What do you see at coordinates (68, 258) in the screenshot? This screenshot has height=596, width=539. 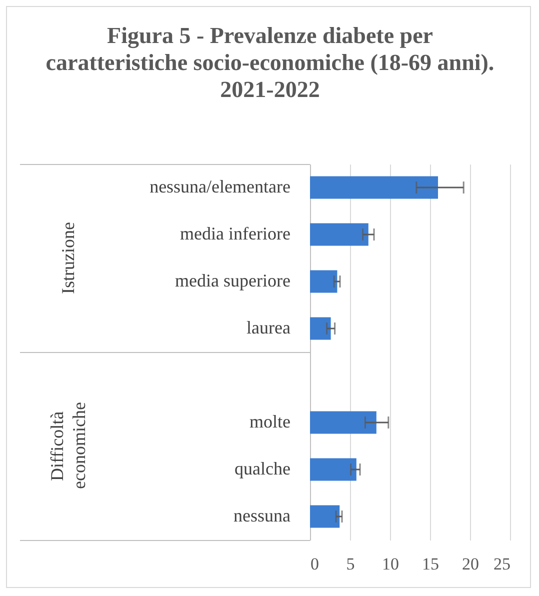 I see `text: Istruzione` at bounding box center [68, 258].